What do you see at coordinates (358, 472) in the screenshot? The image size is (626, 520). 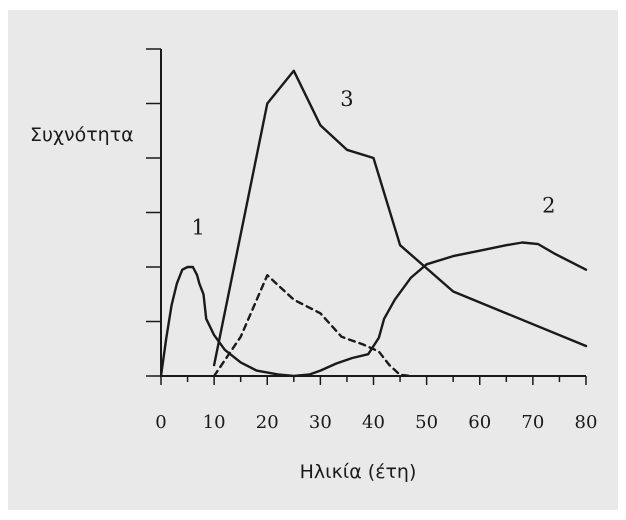 I see `x-axis-title: Ηλικία (έτη)` at bounding box center [358, 472].